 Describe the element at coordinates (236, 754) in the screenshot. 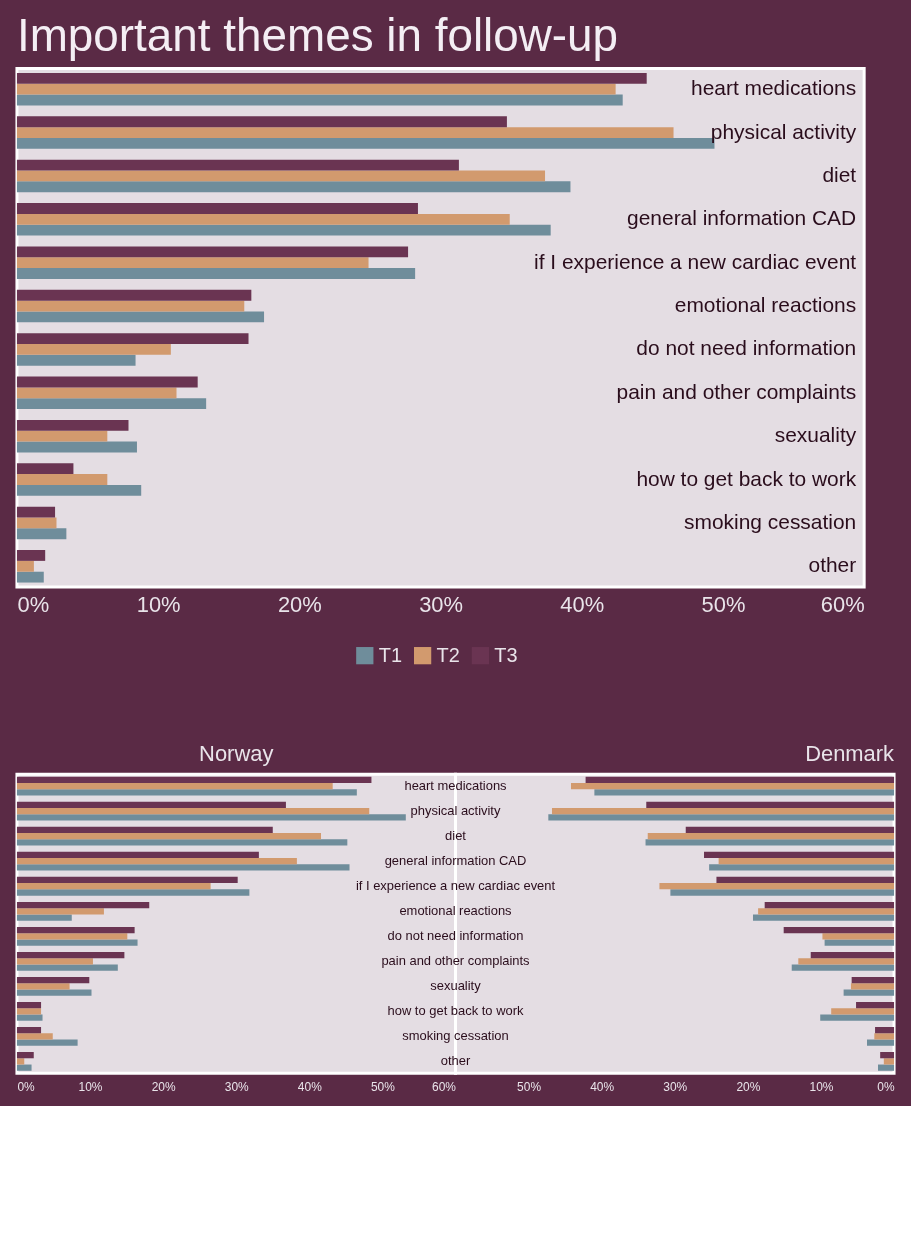

I see `chart-title: Norway` at that location.